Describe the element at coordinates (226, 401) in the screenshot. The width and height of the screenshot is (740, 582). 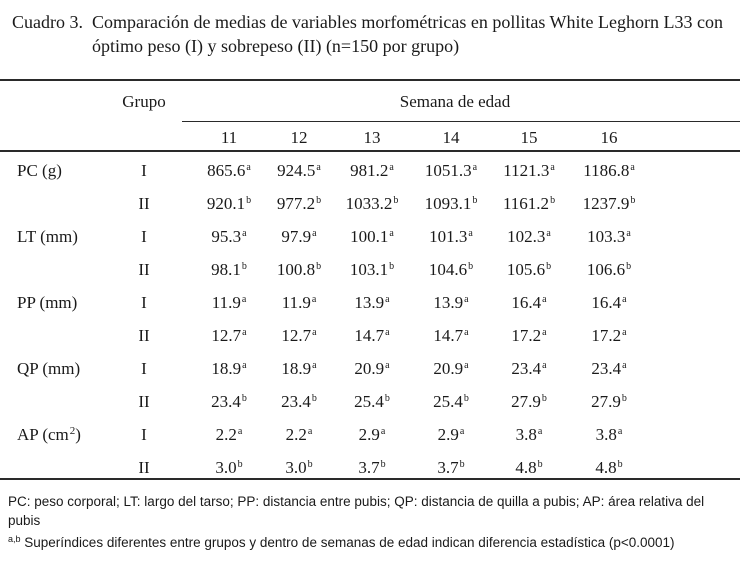
I see `cell-value: 23.4` at that location.